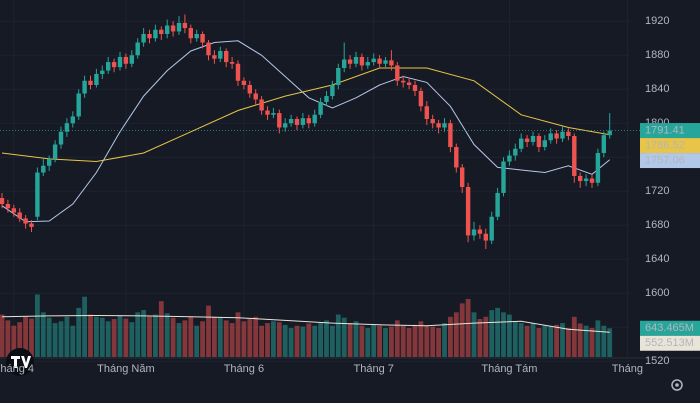 This screenshot has height=403, width=700. Describe the element at coordinates (669, 328) in the screenshot. I see `volume-tag-label: 643.465M` at that location.